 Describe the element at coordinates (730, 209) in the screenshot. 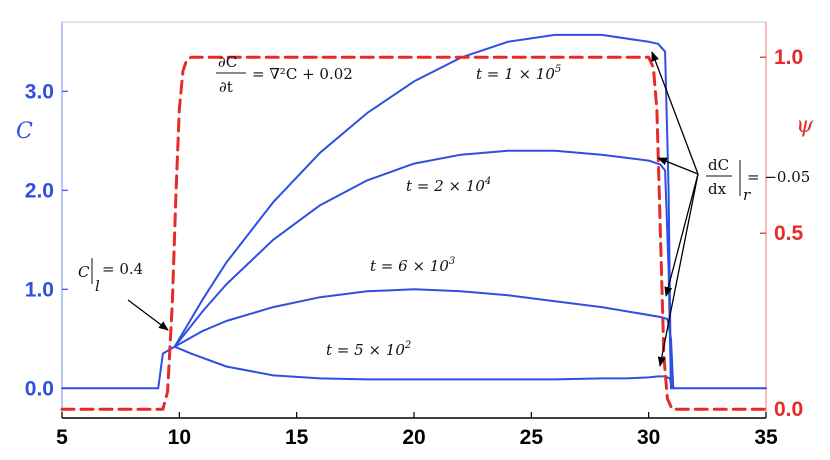

I see `right-bc-annotation: dC dx r = −0.05` at that location.